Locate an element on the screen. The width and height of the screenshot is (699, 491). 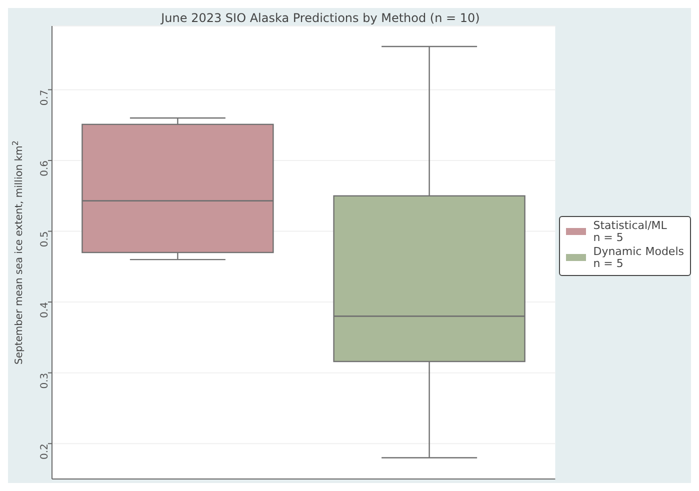
legend-label: Dynamic Models n = 5 is located at coordinates (638, 257).